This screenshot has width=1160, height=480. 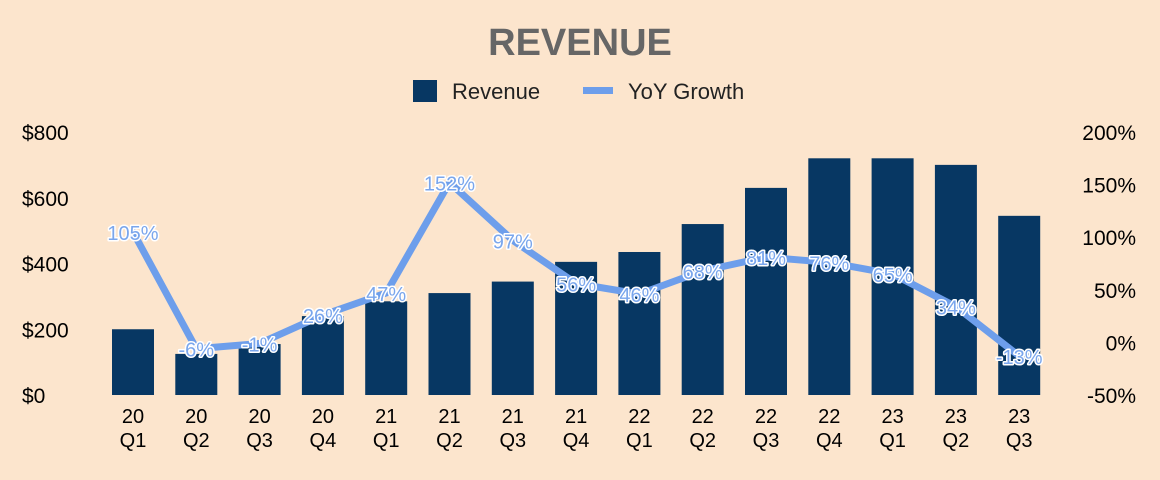 I want to click on left-tick-label: $0, so click(x=33, y=396).